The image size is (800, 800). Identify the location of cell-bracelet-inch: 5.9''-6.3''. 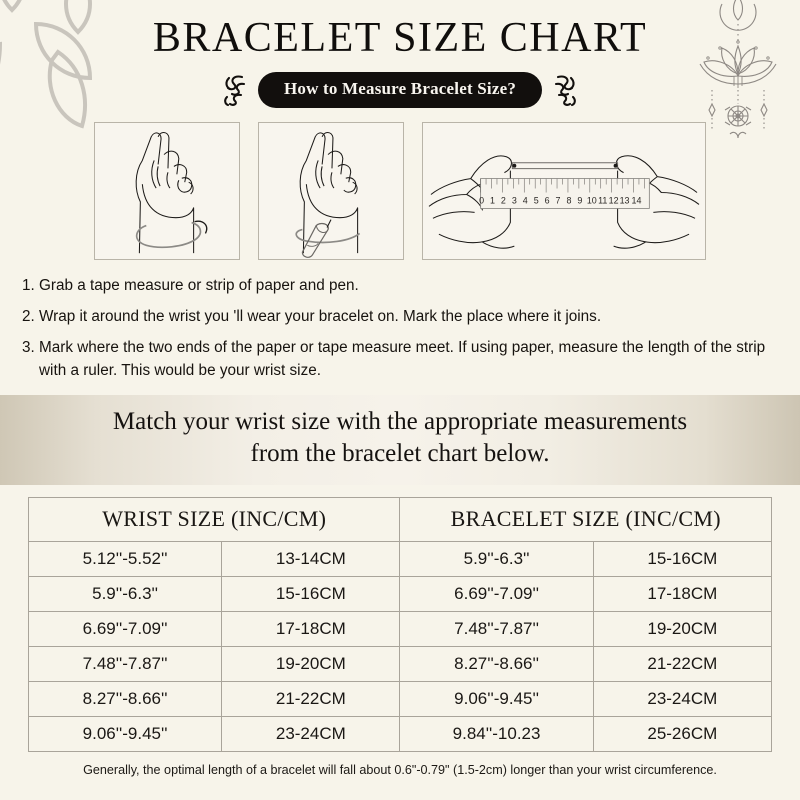
(496, 558).